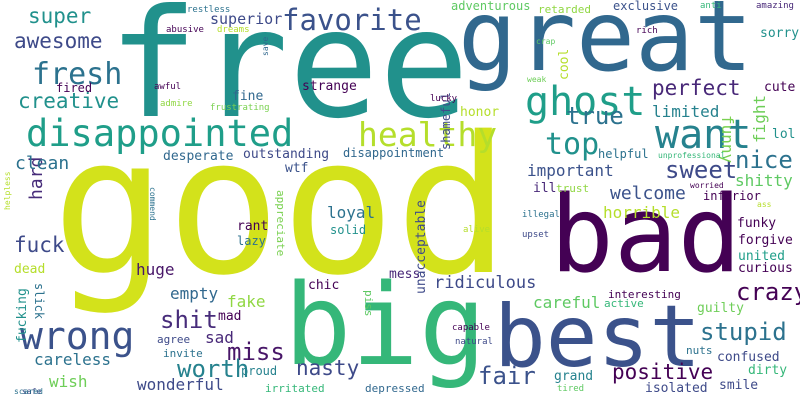 Image resolution: width=800 pixels, height=400 pixels. What do you see at coordinates (759, 118) in the screenshot?
I see `cloud-word-fight: fight` at bounding box center [759, 118].